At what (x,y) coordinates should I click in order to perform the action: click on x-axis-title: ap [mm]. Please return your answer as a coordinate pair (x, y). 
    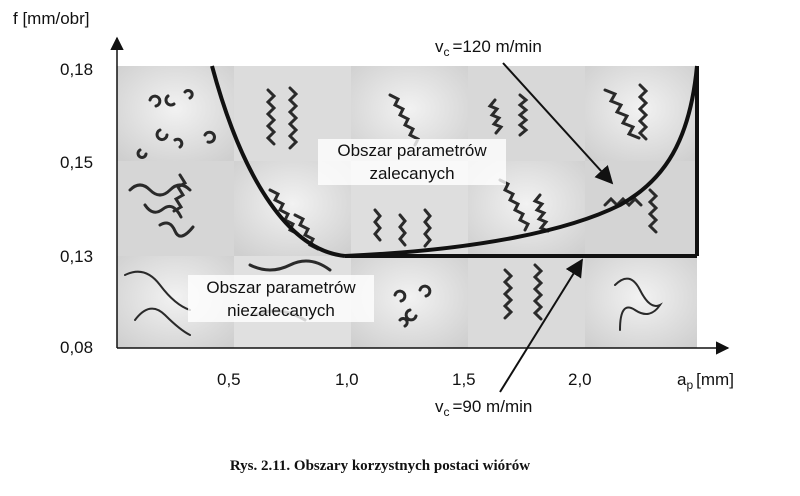
    Looking at the image, I should click on (705, 381).